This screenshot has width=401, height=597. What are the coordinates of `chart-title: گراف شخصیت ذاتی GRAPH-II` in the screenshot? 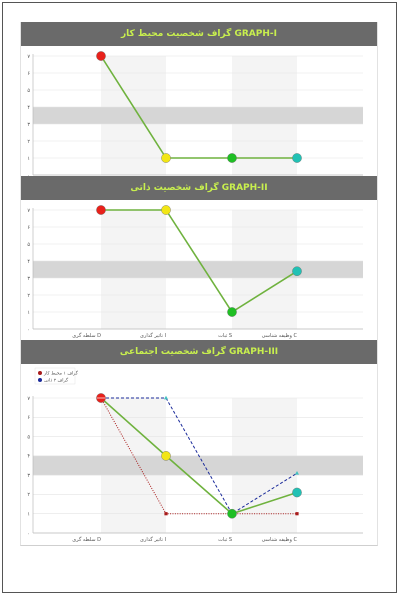 It's located at (199, 188).